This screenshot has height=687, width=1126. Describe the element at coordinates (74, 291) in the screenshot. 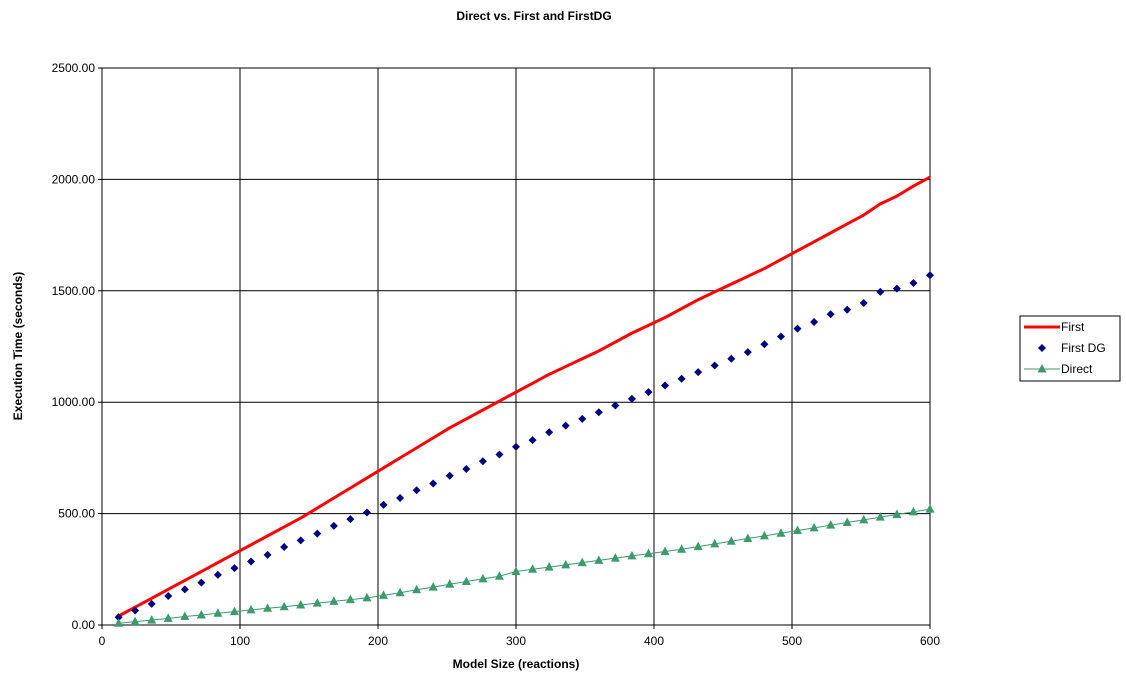

I see `y-tick-label: 1500.00` at that location.